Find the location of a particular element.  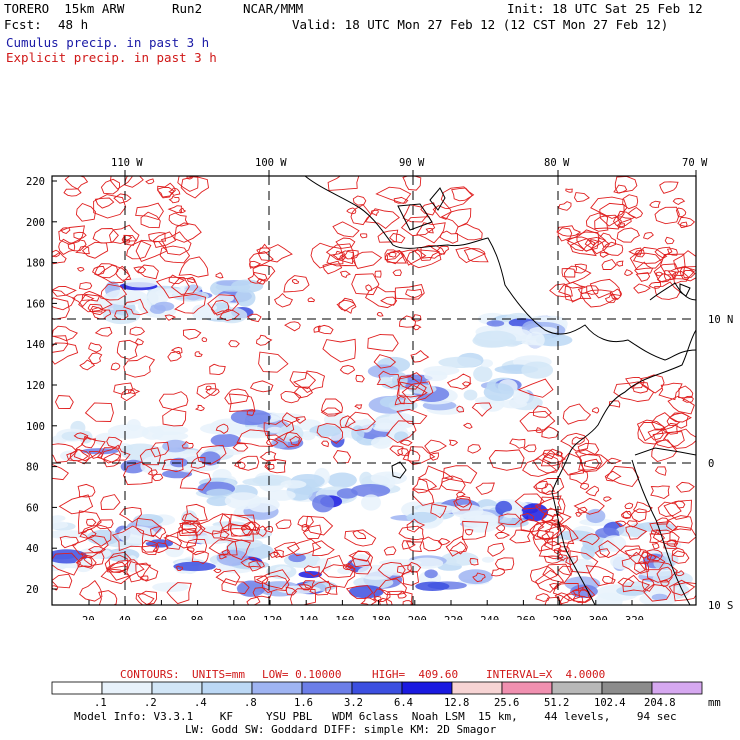

contours-low: LOW= 0.10000 is located at coordinates (302, 674).